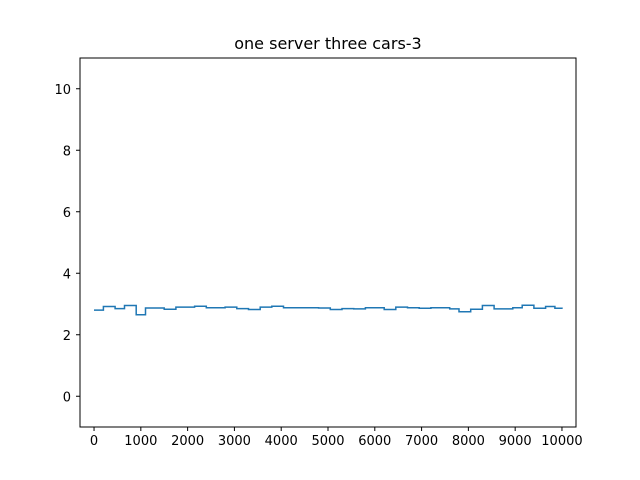 The image size is (640, 480). Describe the element at coordinates (234, 441) in the screenshot. I see `x-tick-label: 3000` at that location.